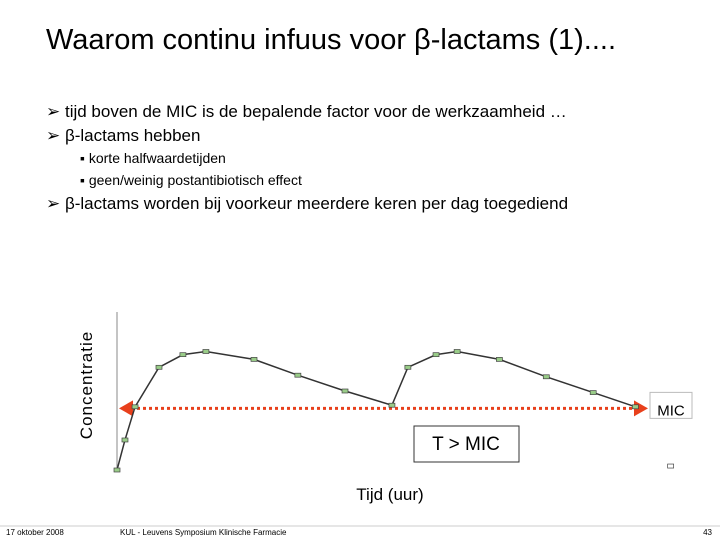 Image resolution: width=720 pixels, height=540 pixels. I want to click on mic-label-box, so click(671, 405).